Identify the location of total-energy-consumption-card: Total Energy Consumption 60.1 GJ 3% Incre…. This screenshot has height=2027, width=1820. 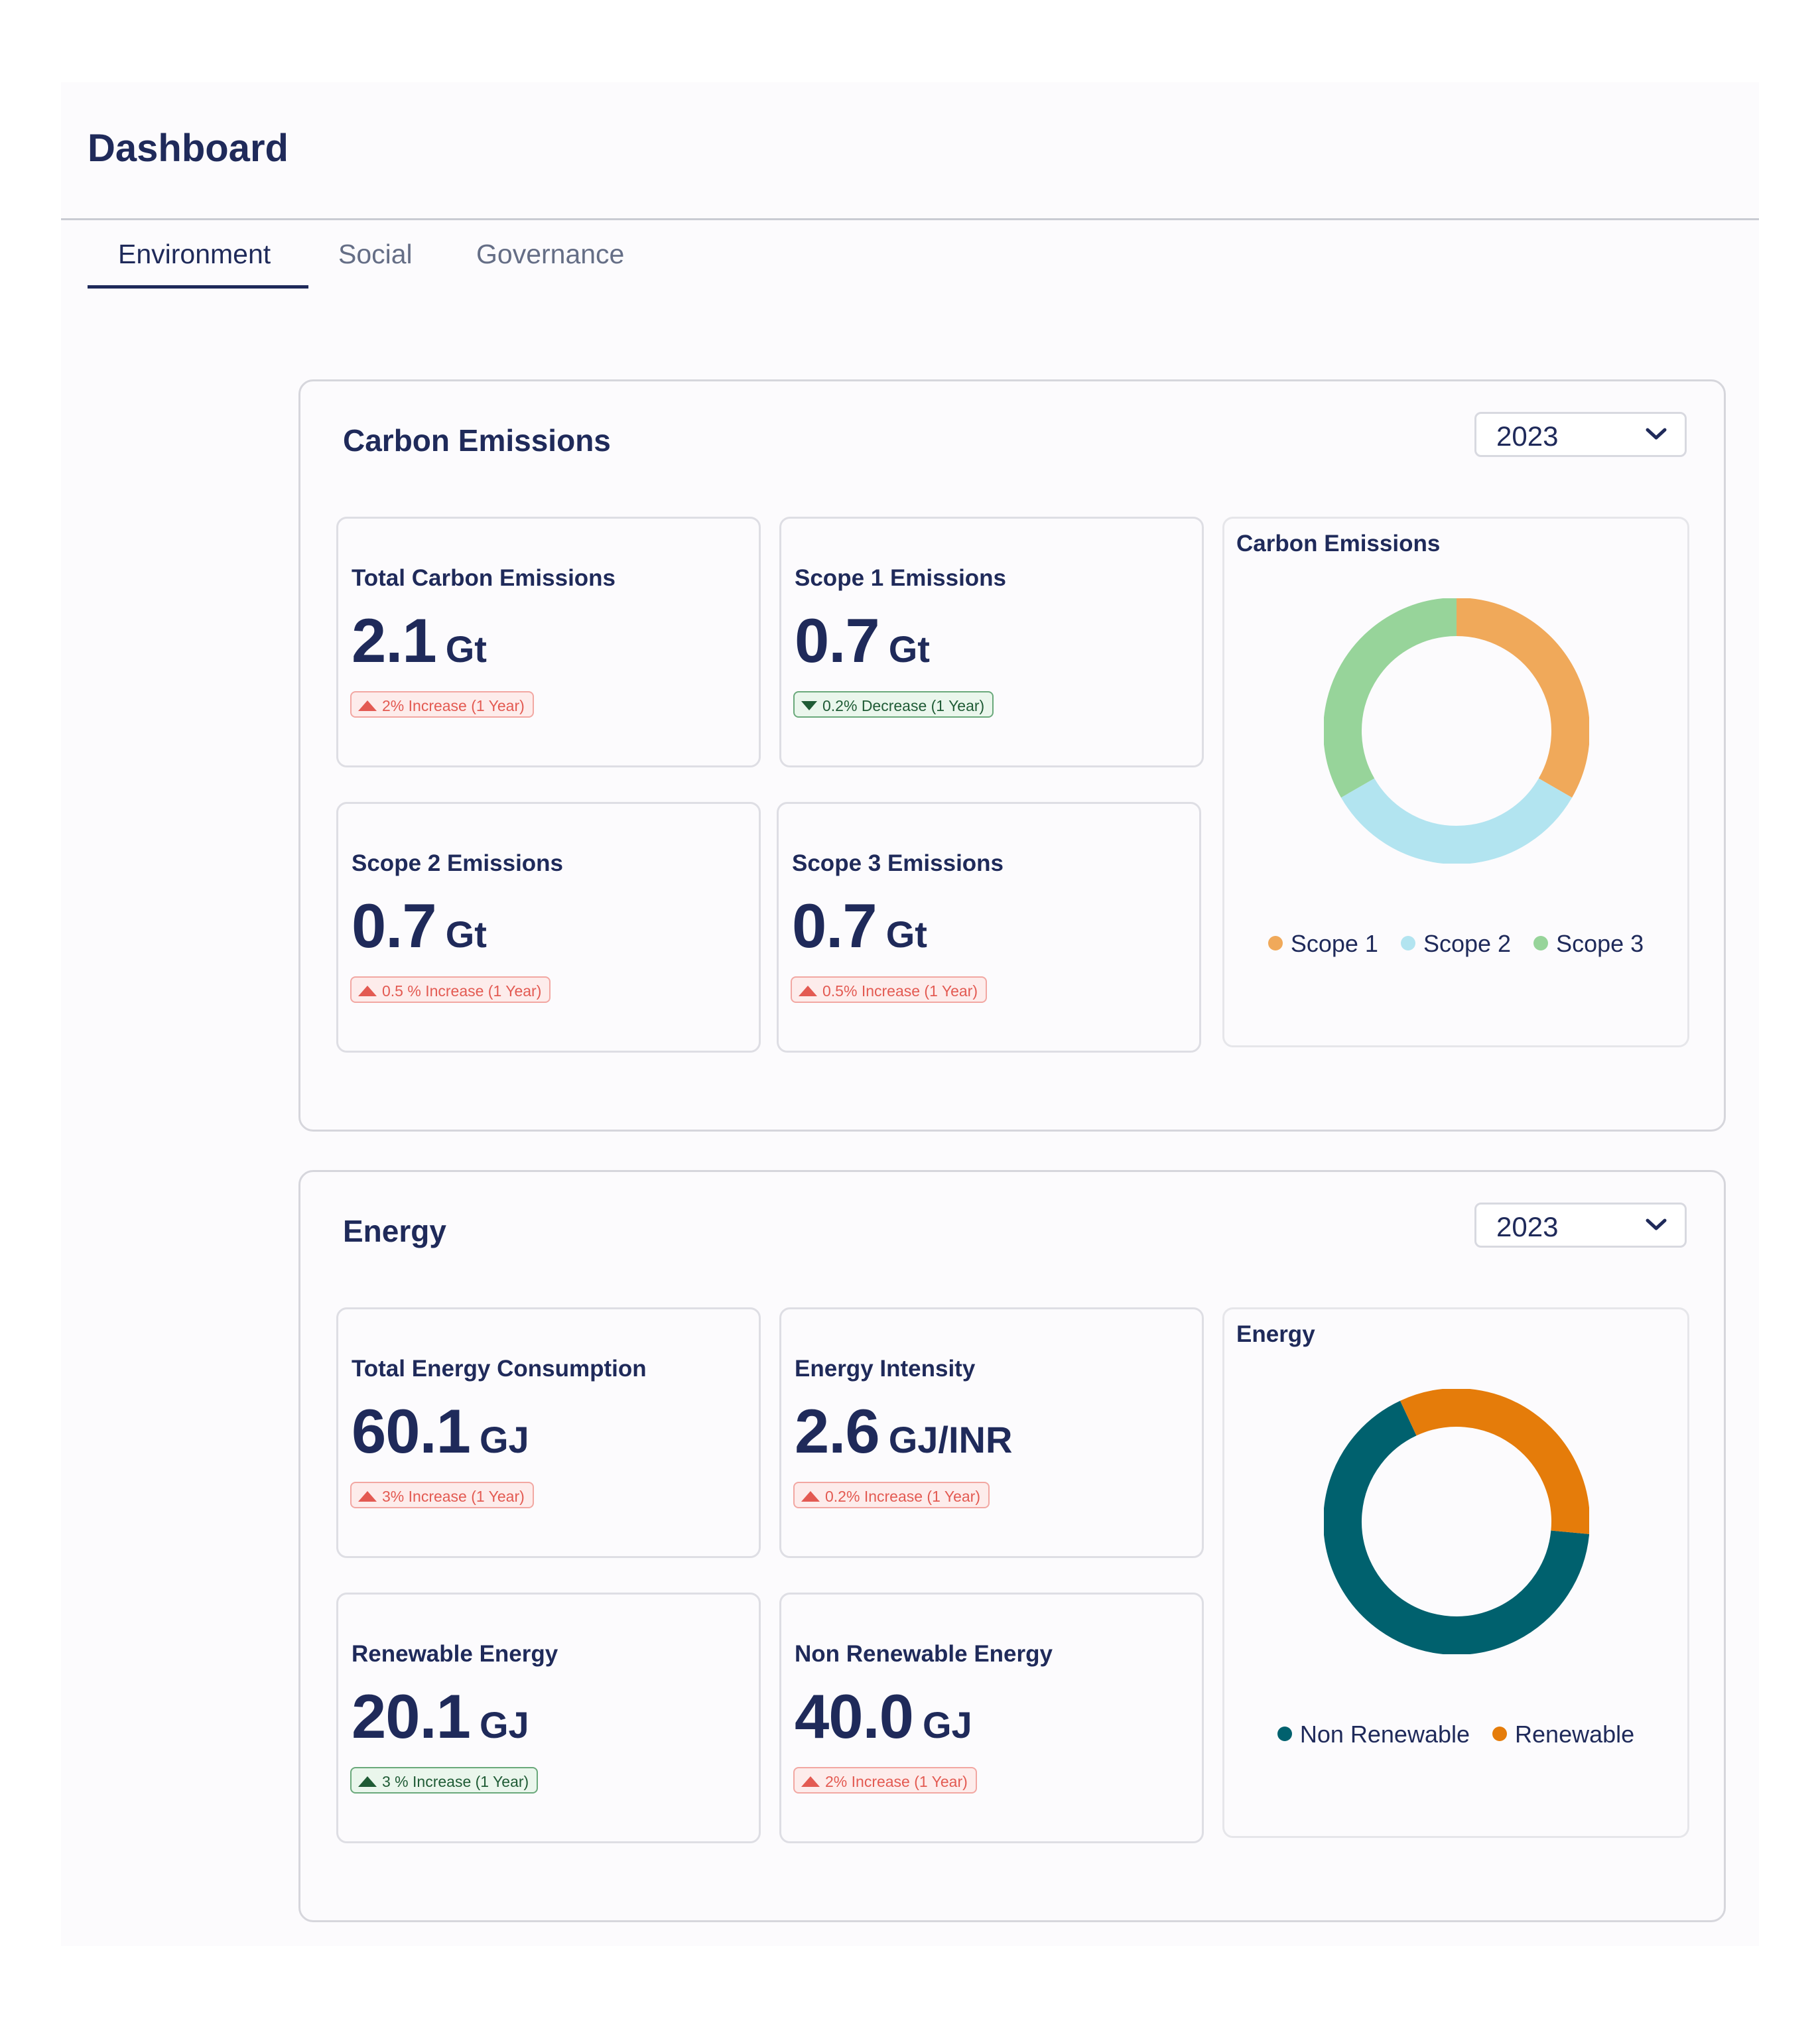
(548, 1432).